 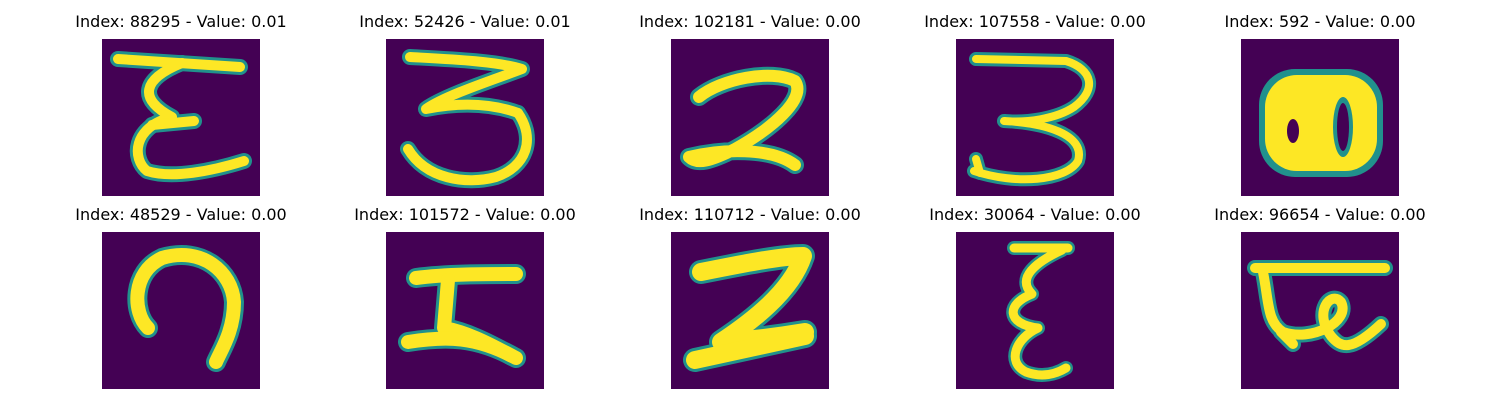 I want to click on panel-title: Index: 101572 - Value: 0.00, so click(x=465, y=214).